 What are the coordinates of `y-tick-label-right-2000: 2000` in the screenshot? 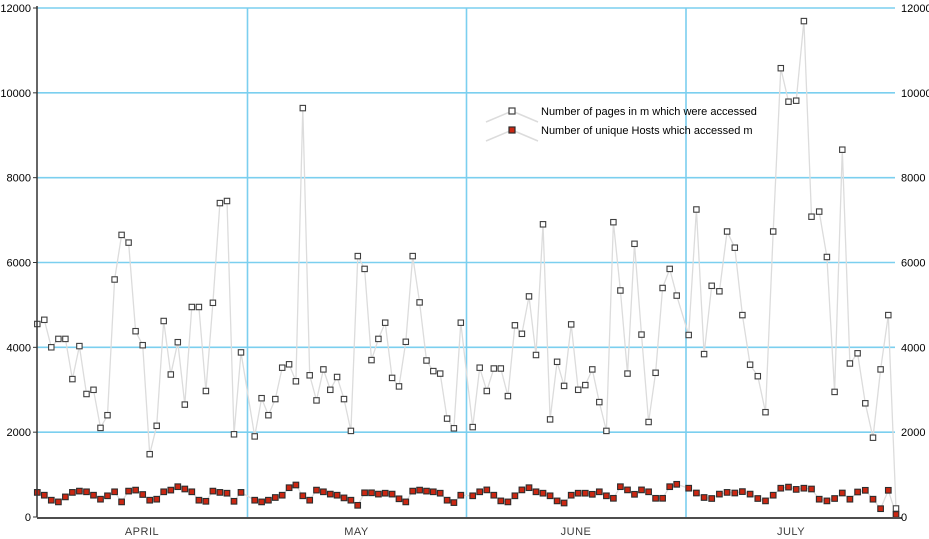 It's located at (913, 433).